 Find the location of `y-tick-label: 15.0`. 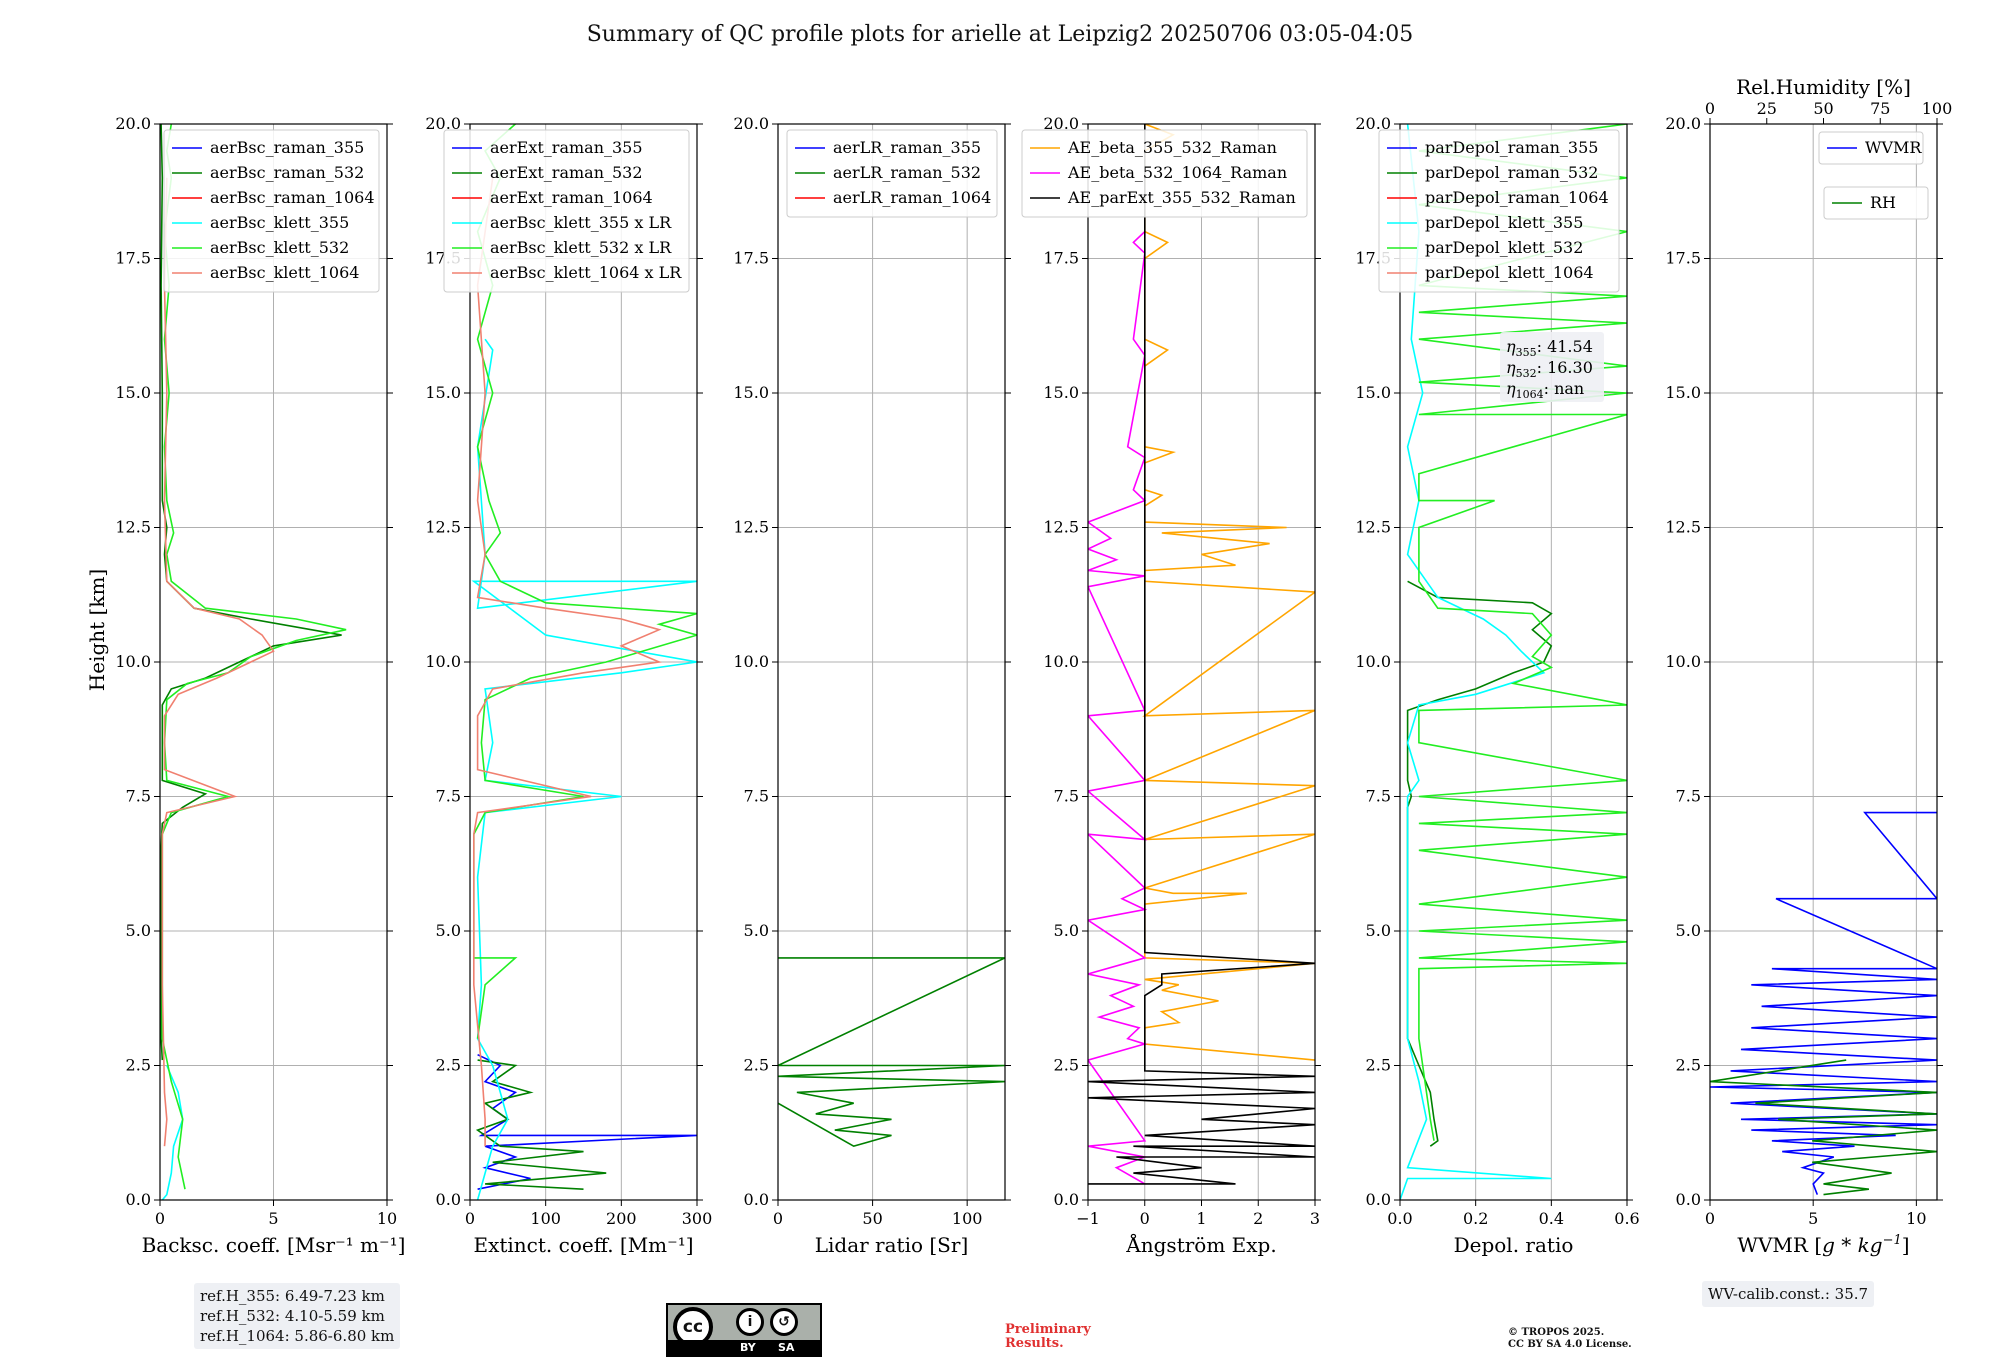

y-tick-label: 15.0 is located at coordinates (1373, 392).